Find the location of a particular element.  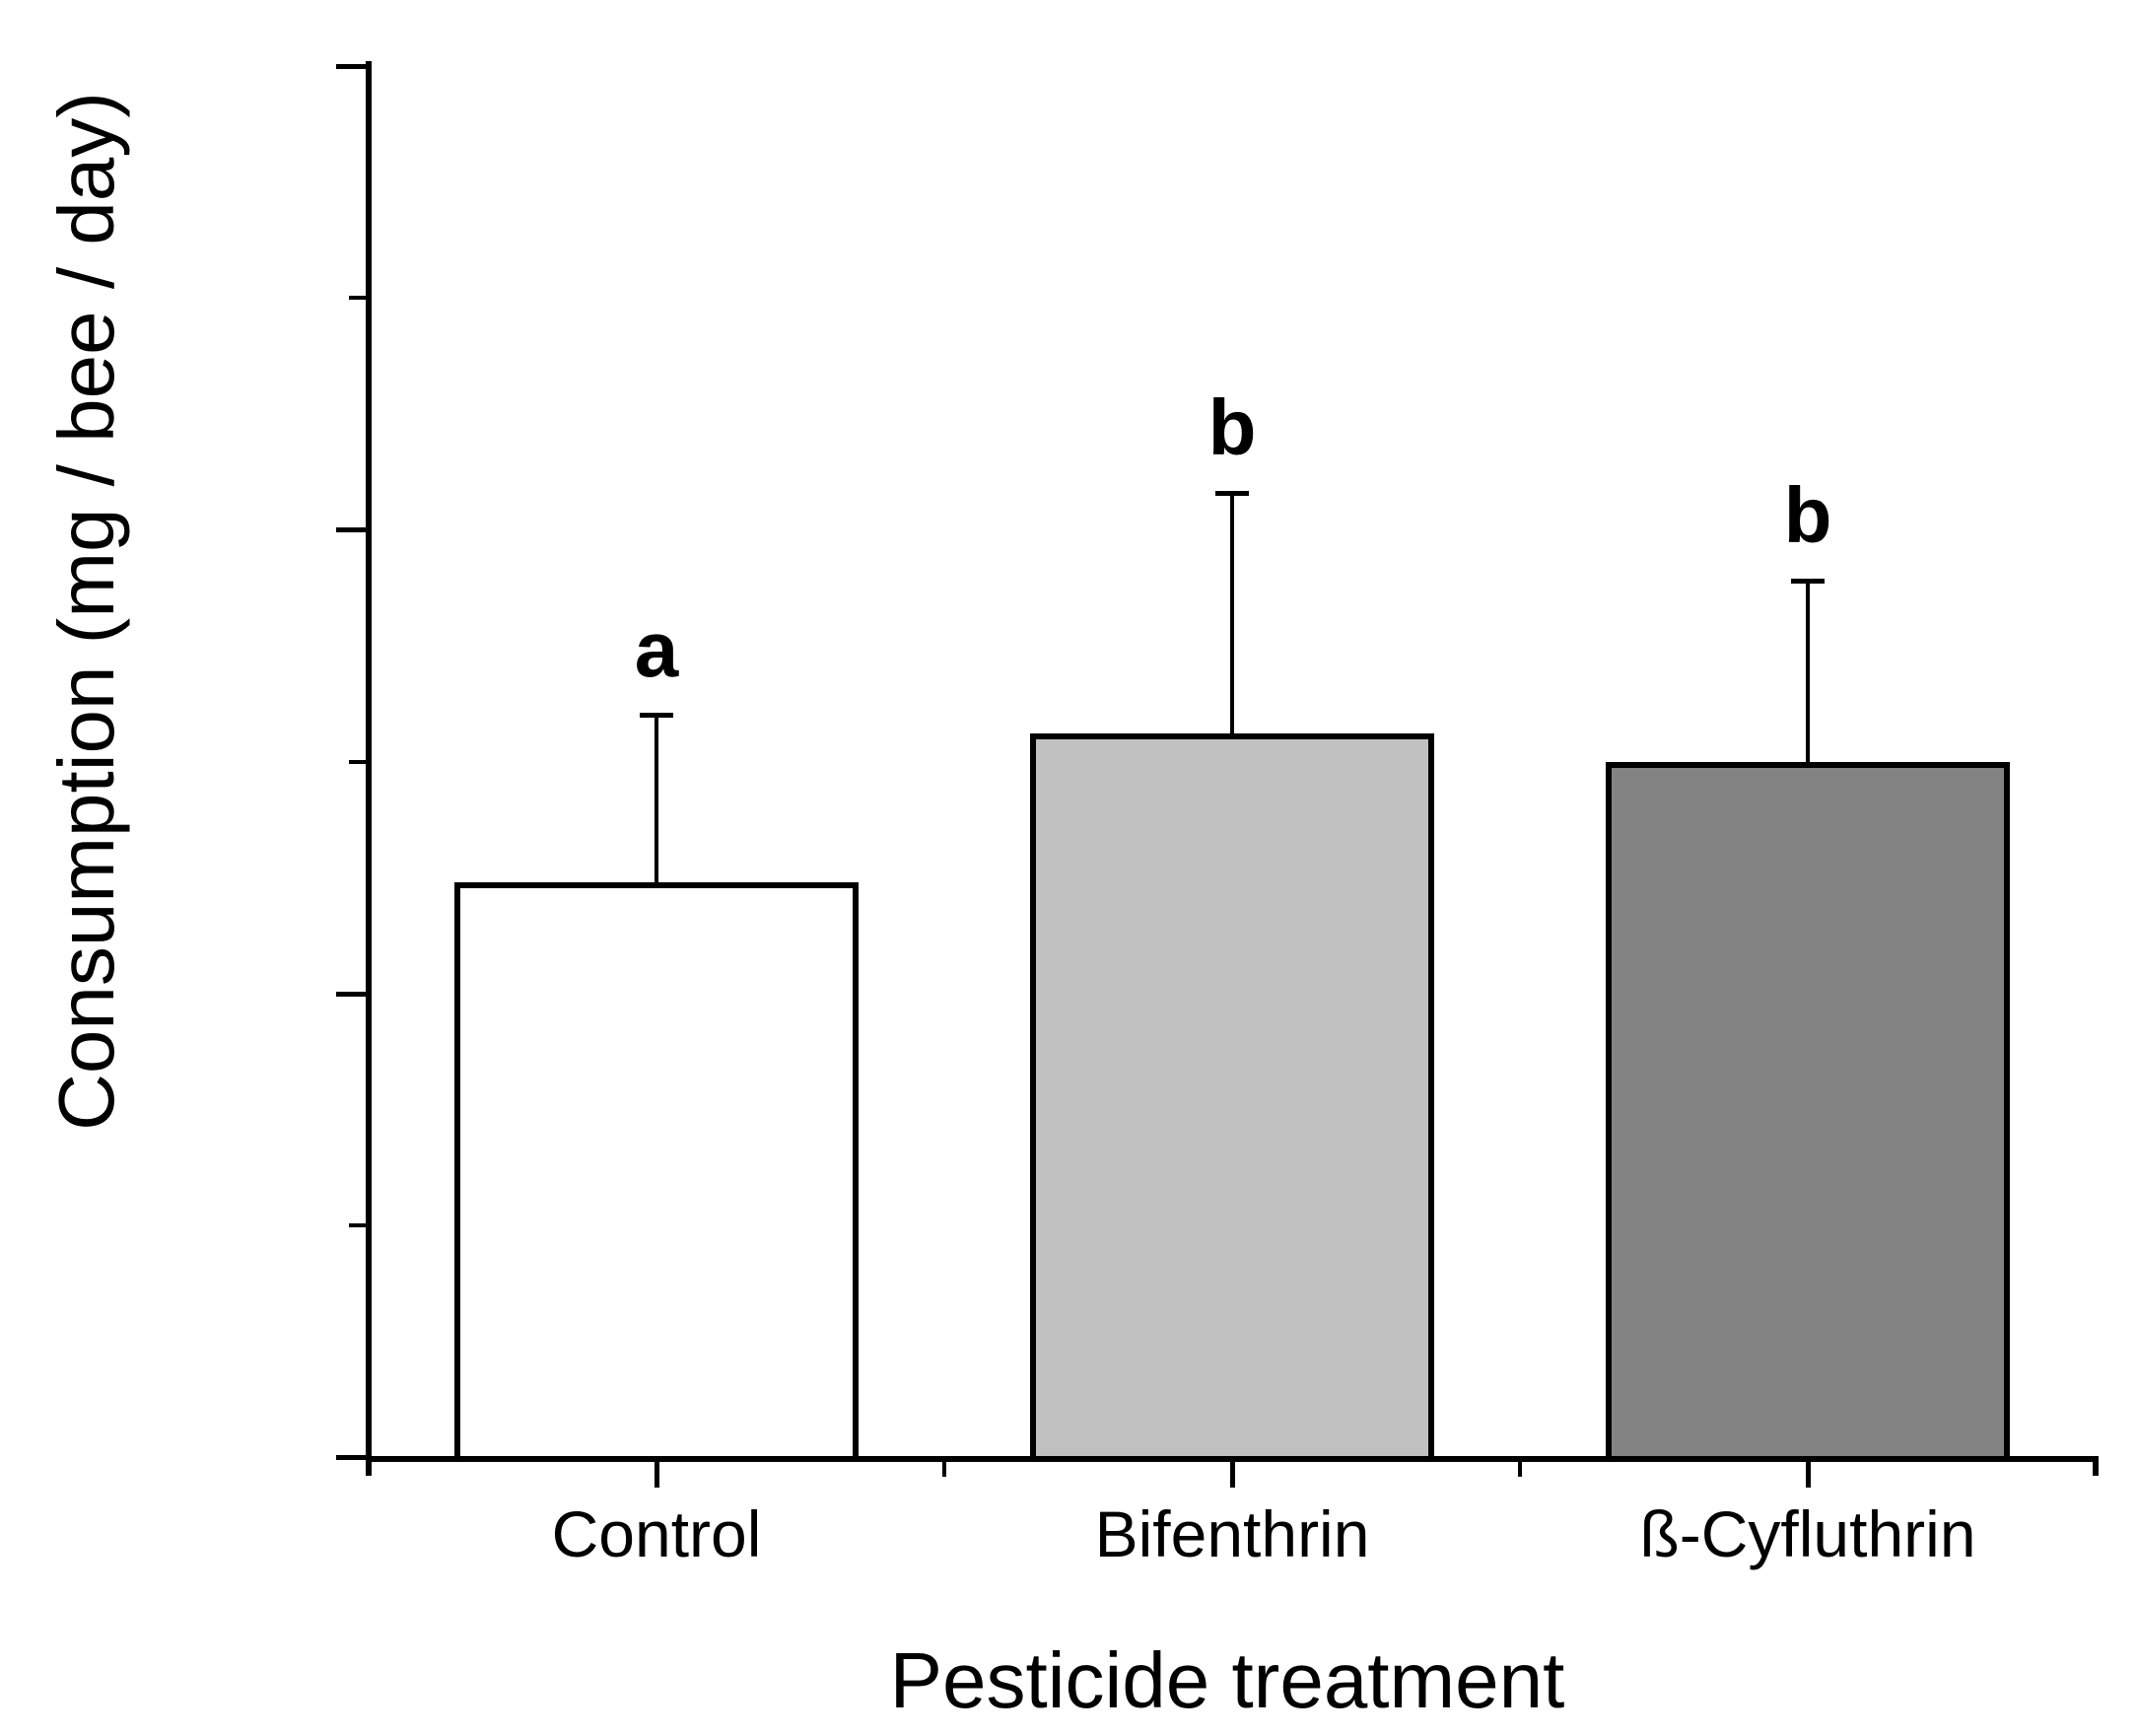

x-axis-end-tick is located at coordinates (2096, 1466).